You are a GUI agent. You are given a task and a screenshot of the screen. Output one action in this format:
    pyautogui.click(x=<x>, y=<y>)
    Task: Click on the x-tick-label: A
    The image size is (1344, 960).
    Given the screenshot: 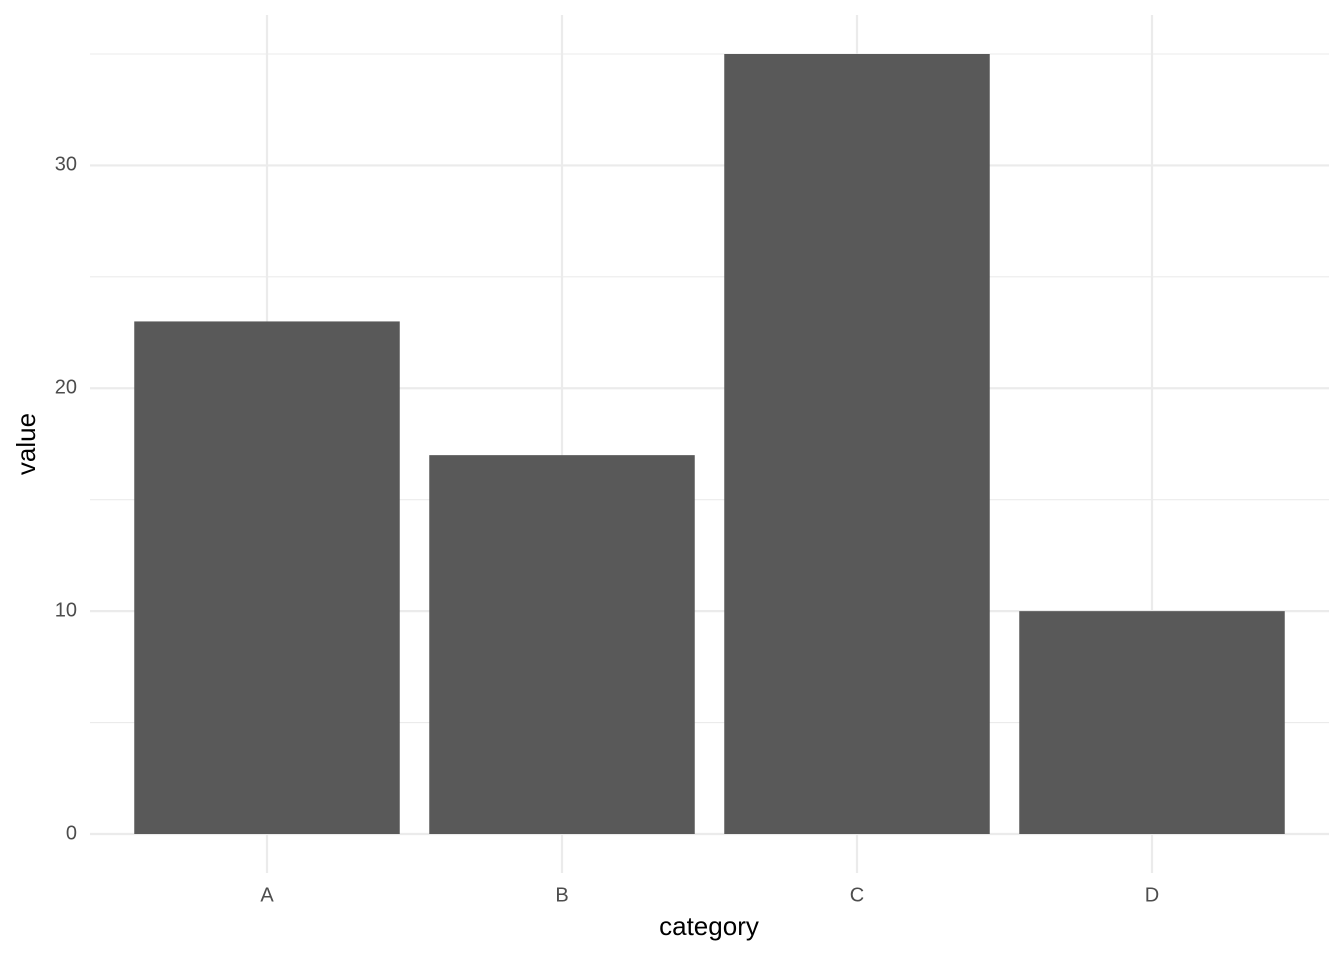 What is the action you would take?
    pyautogui.click(x=267, y=895)
    